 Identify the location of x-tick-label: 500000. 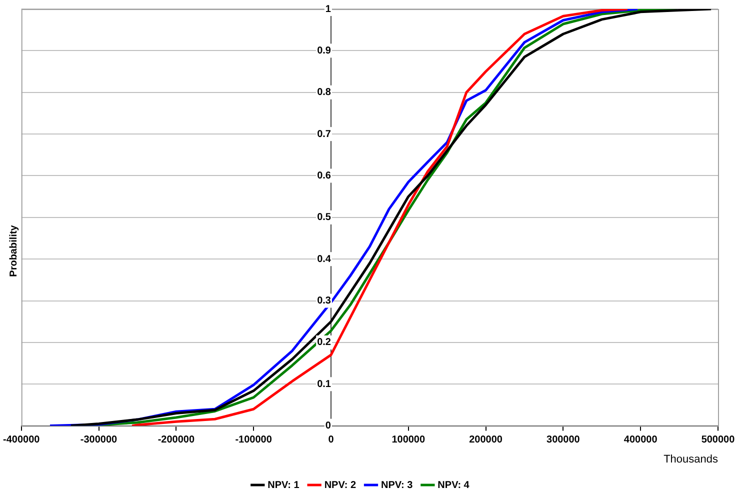
(718, 440).